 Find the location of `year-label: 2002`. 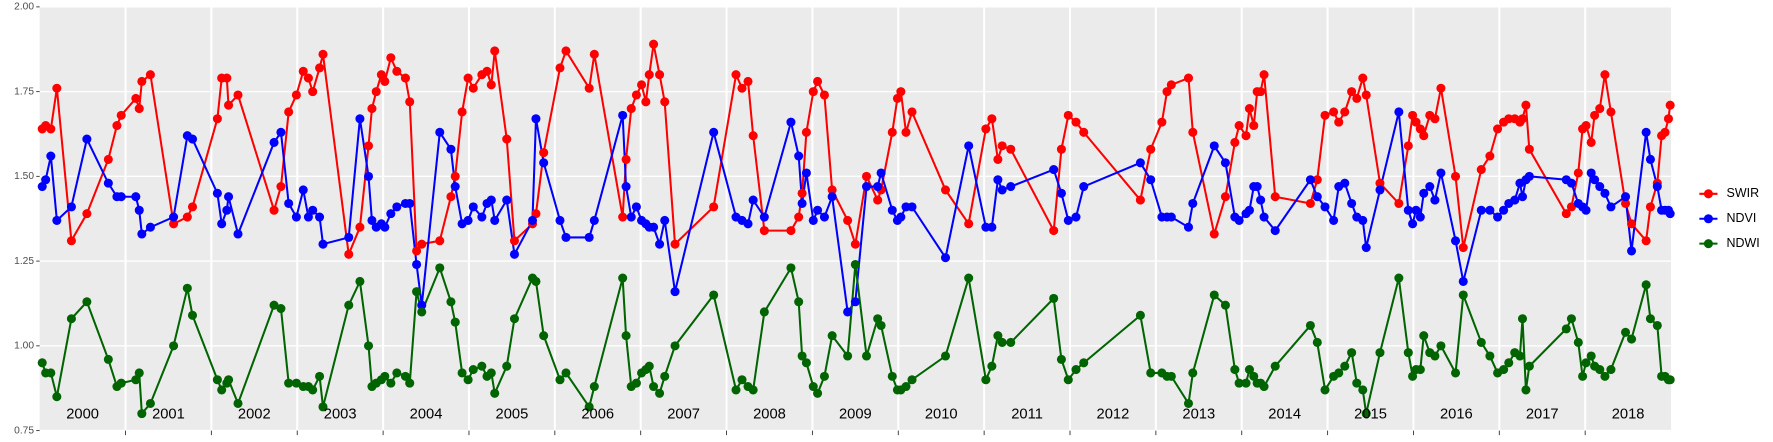

year-label: 2002 is located at coordinates (254, 415).